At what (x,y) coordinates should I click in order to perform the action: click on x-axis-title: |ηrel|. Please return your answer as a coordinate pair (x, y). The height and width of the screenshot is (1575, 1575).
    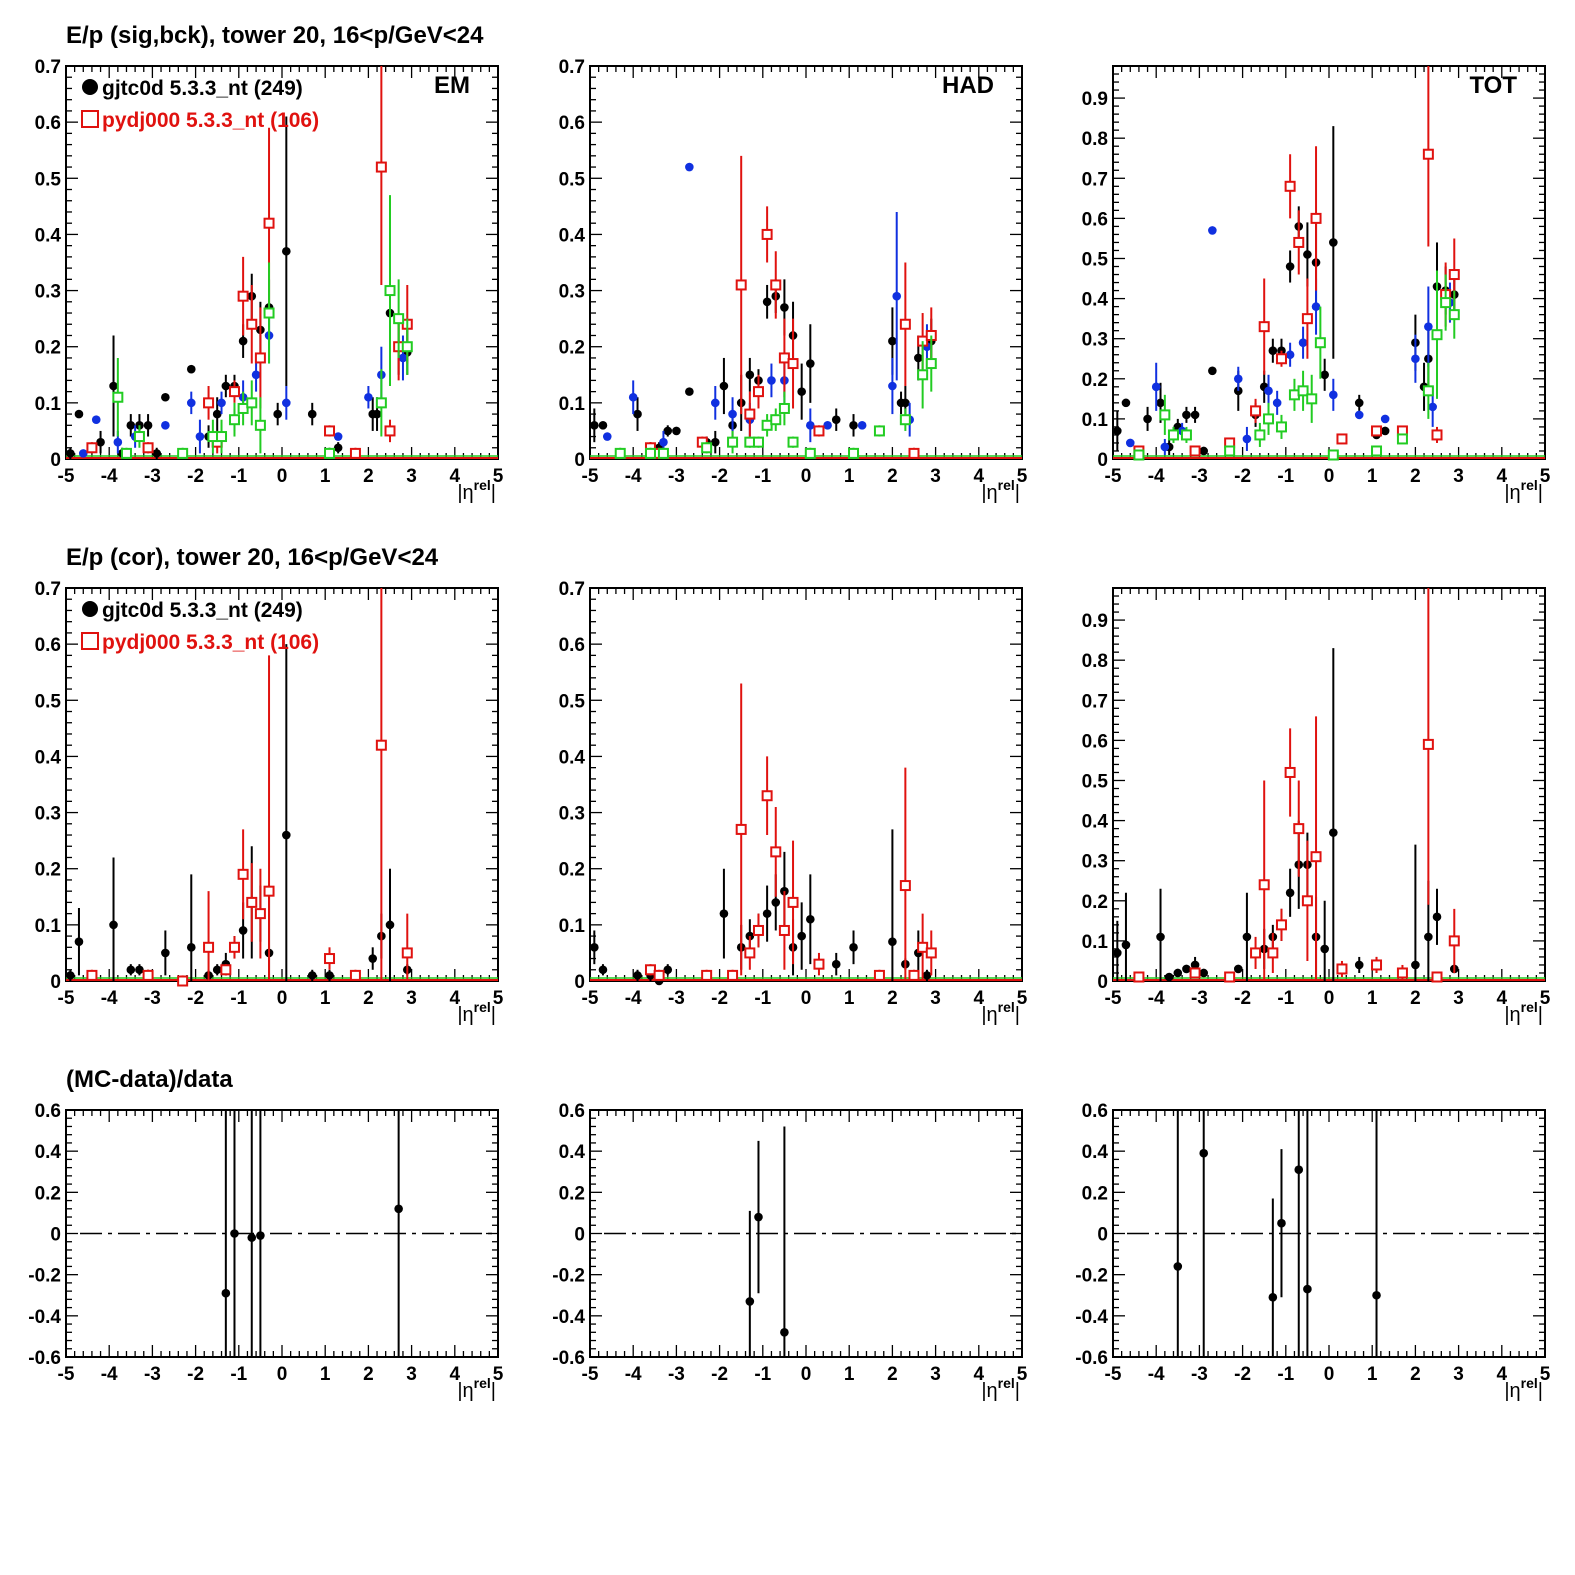
    Looking at the image, I should click on (1000, 1012).